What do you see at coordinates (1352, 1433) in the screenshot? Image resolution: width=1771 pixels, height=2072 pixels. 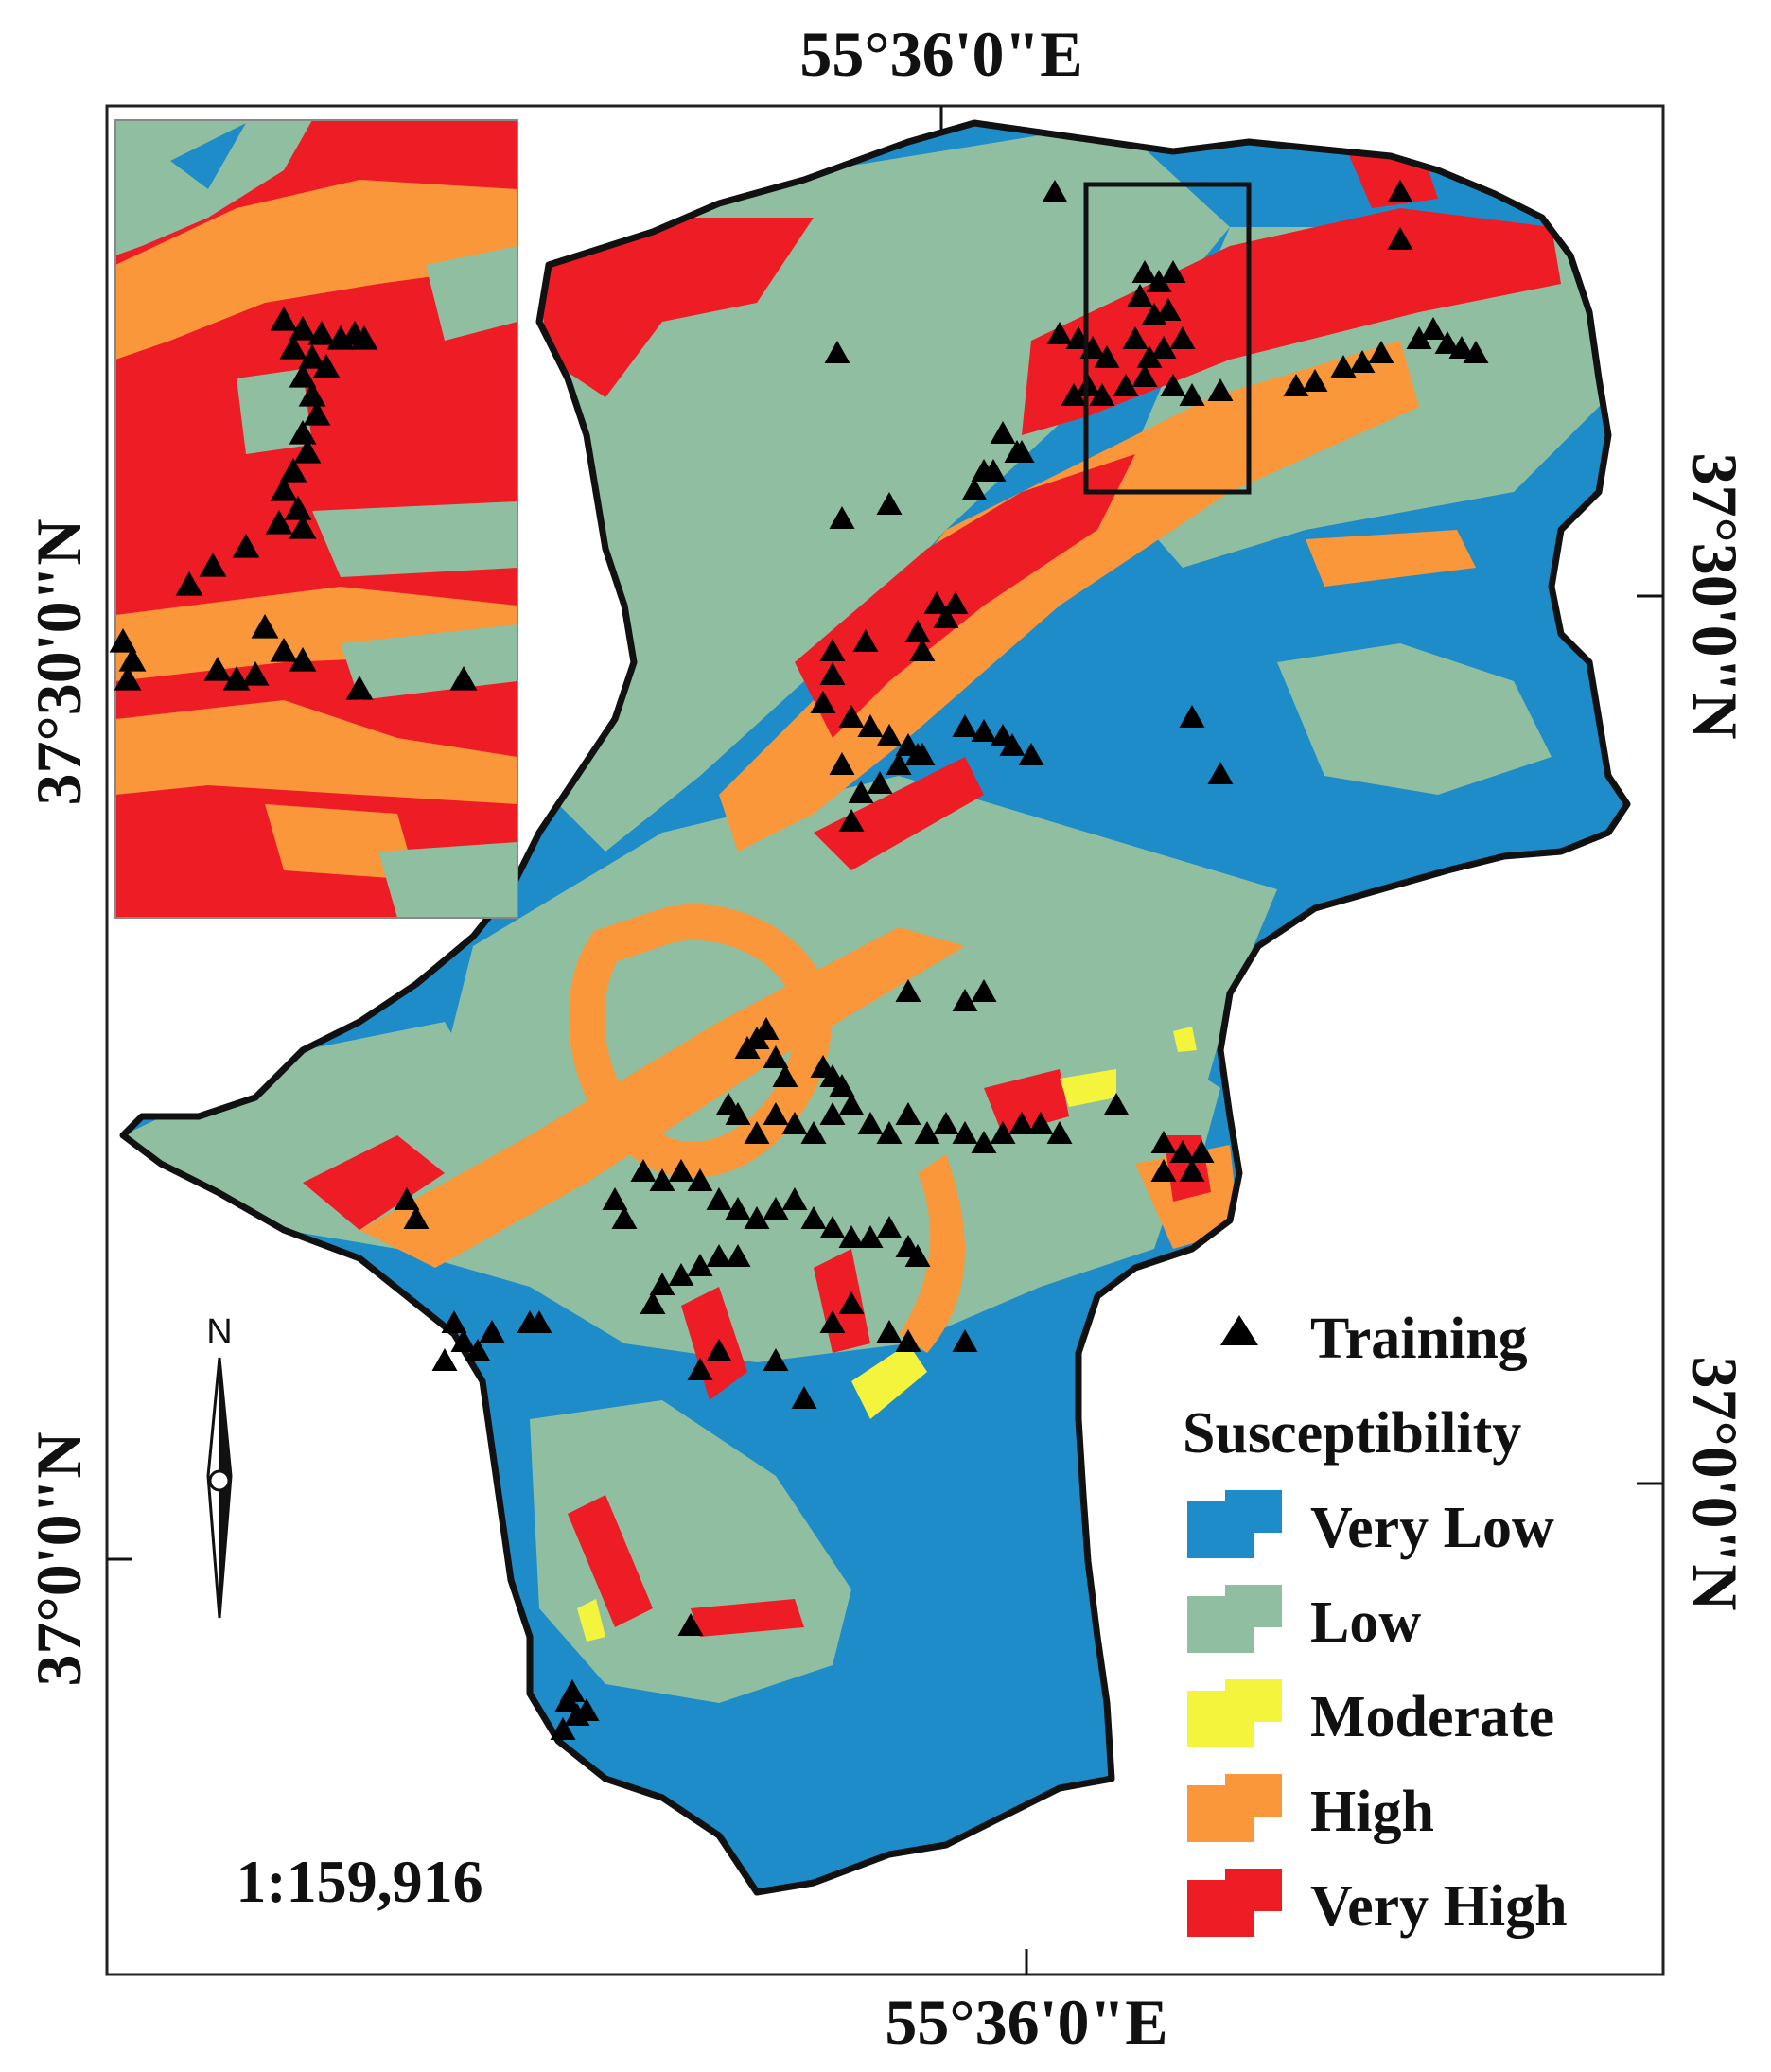 I see `legend-title: Susceptibility` at bounding box center [1352, 1433].